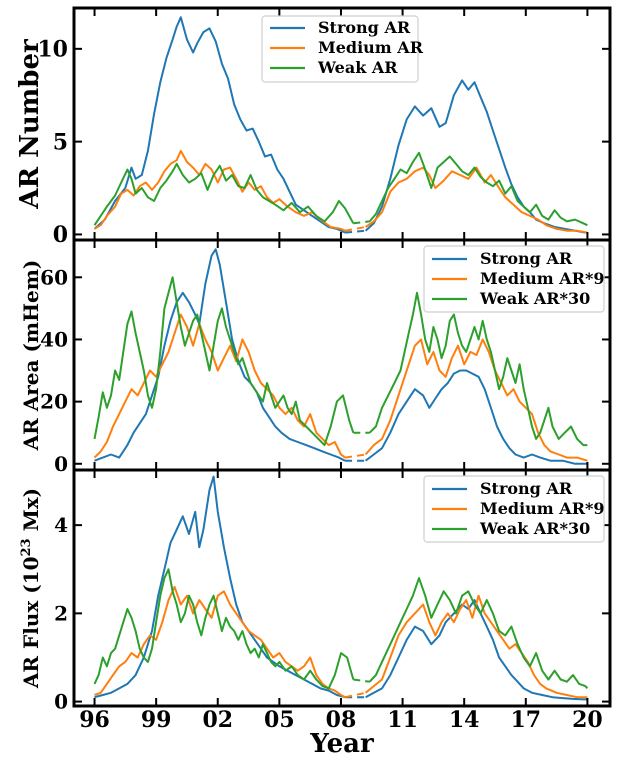  I want to click on ar-area-y-tick-label: 60, so click(54, 277).